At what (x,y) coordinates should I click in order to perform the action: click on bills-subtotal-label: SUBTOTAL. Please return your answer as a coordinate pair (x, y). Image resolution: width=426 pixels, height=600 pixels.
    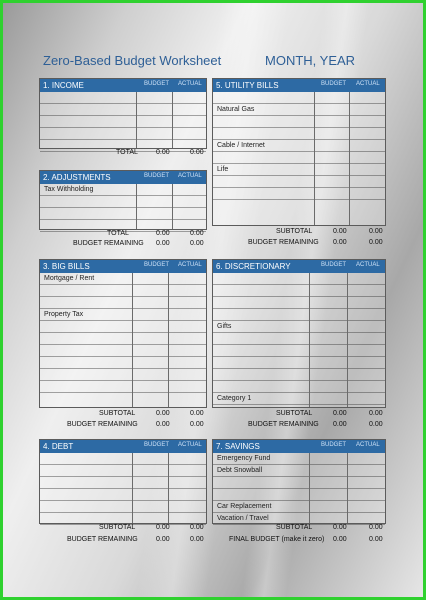
    Looking at the image, I should click on (294, 231).